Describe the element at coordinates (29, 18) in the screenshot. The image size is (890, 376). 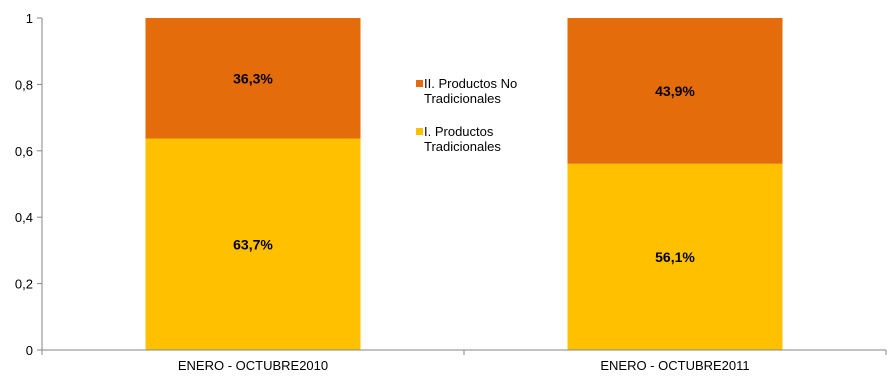
I see `y-tick-label-5: 1` at that location.